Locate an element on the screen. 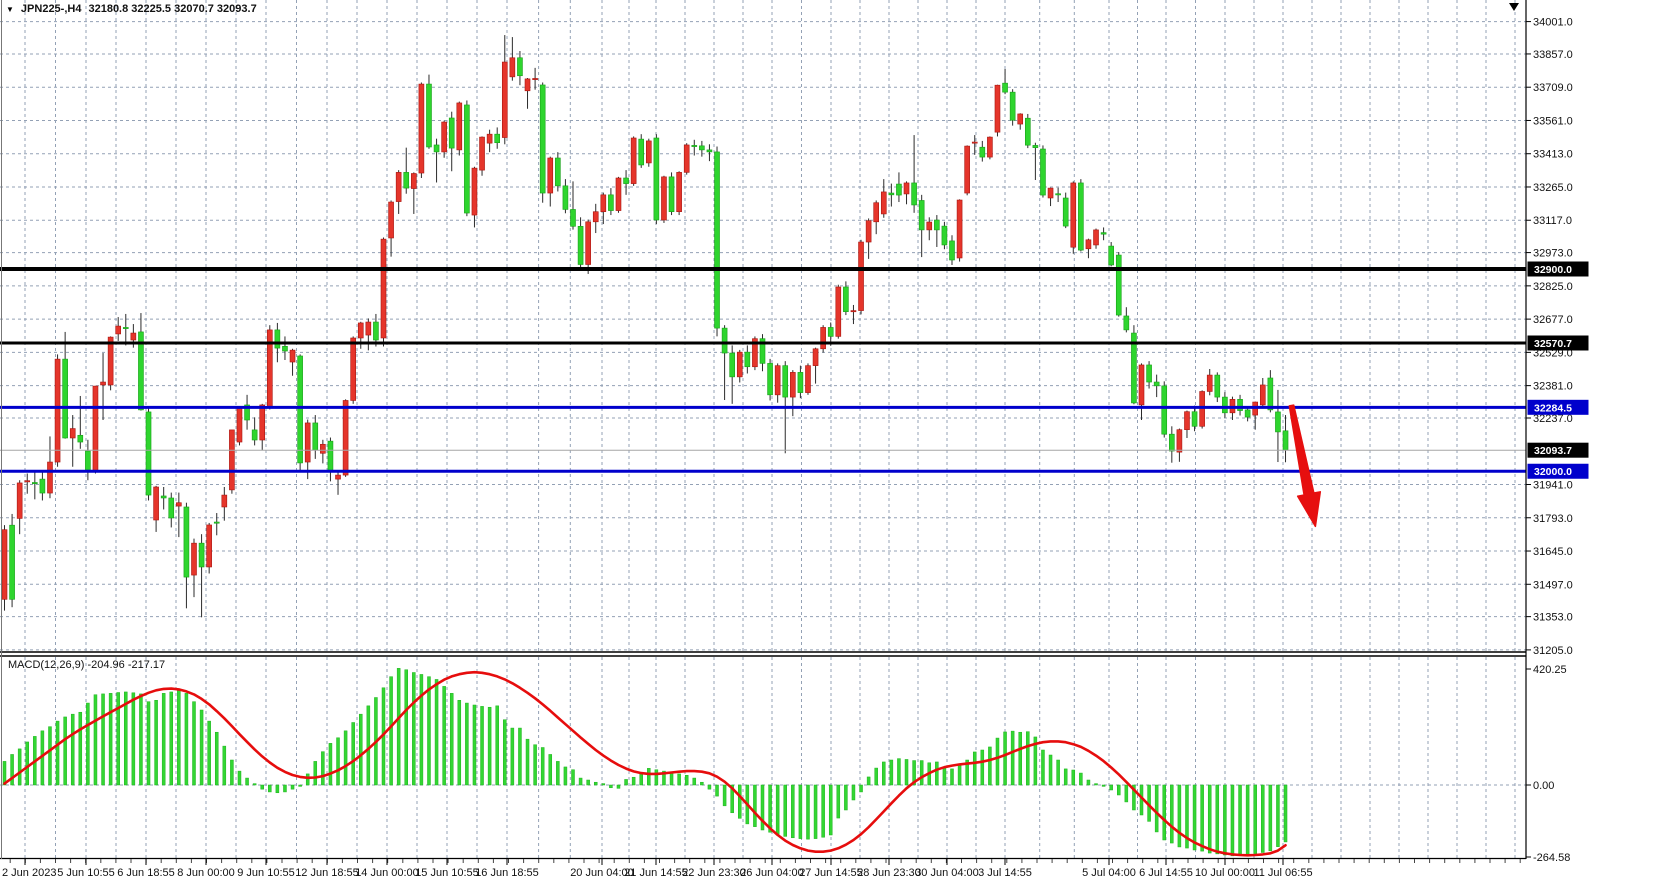 The image size is (1671, 889). svg-text: 6 Jul 14:55 is located at coordinates (1166, 873).